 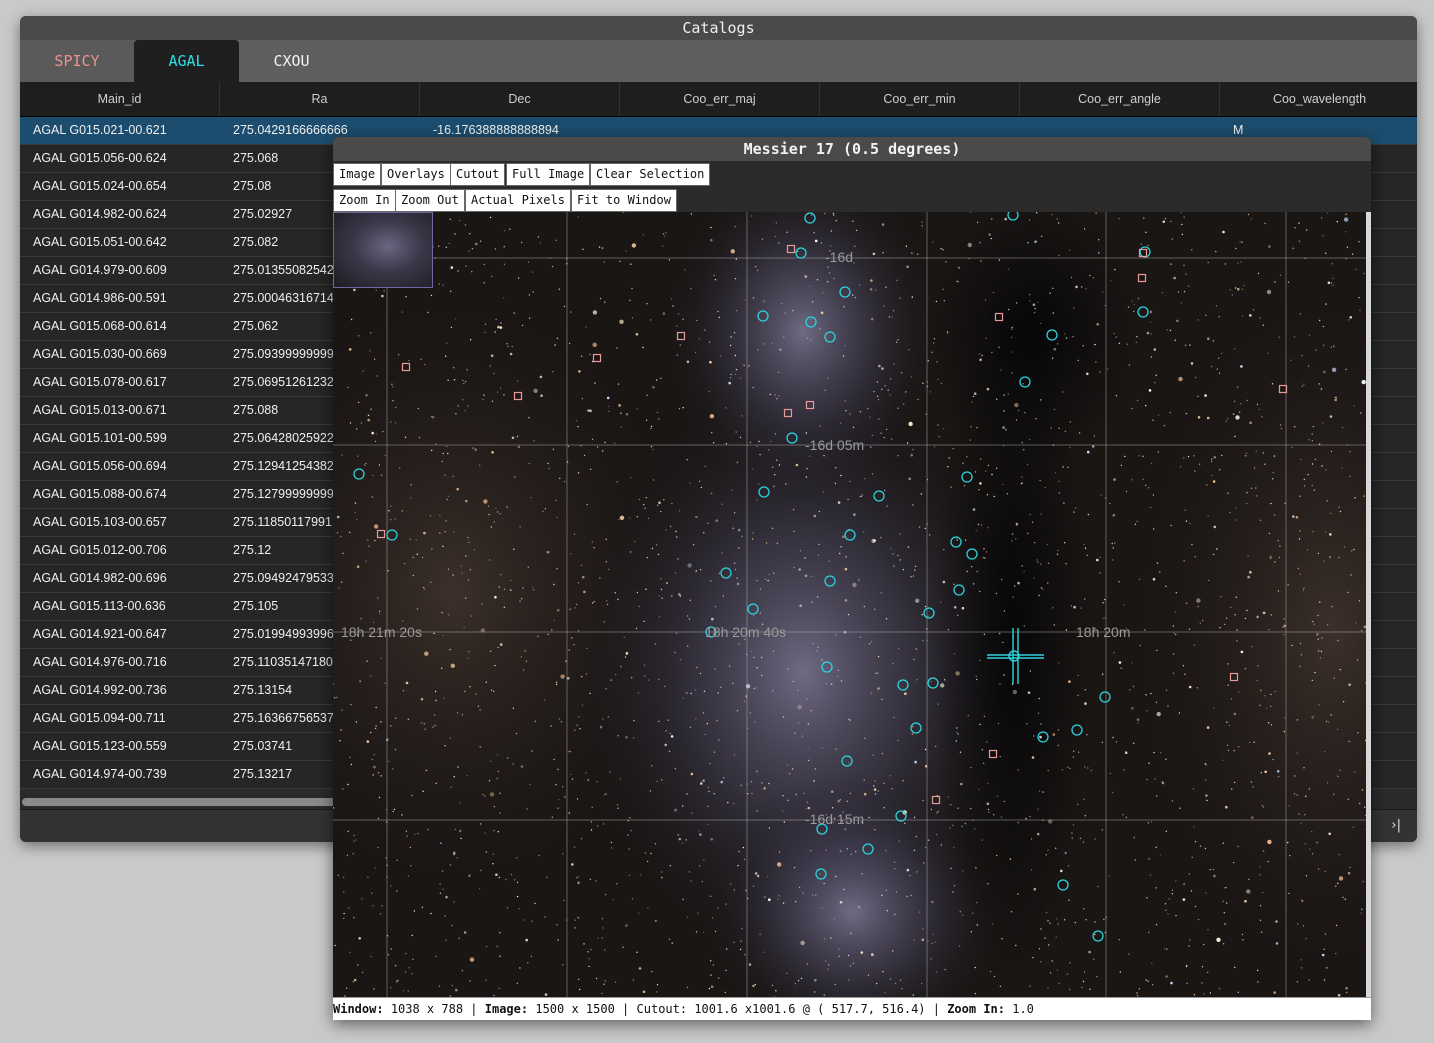 I want to click on tab-spicy: SPICY, so click(x=77, y=61).